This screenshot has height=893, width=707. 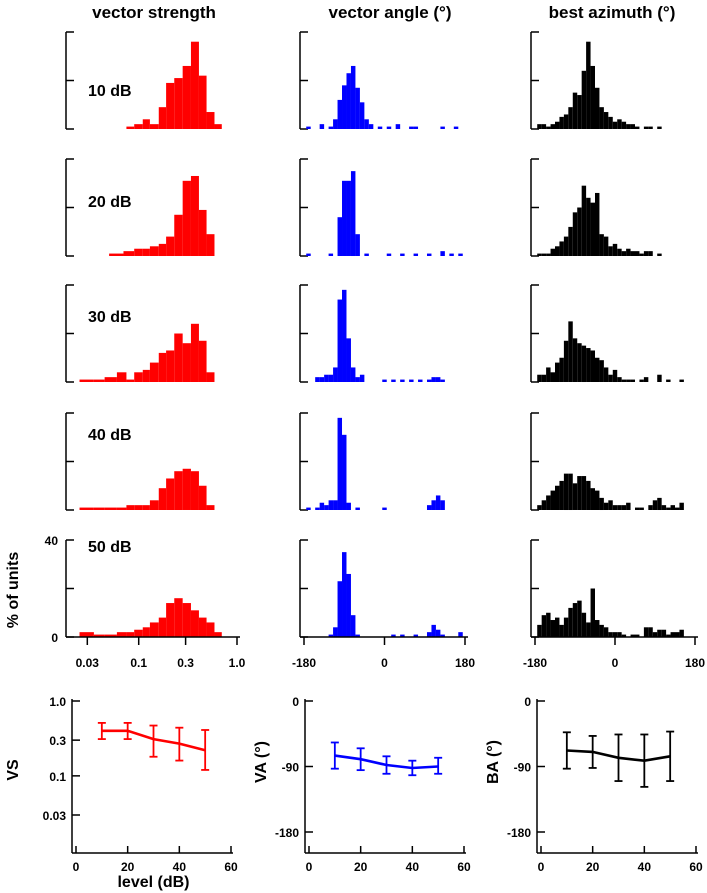 I want to click on line-y-tick-label: -180, so click(x=519, y=833).